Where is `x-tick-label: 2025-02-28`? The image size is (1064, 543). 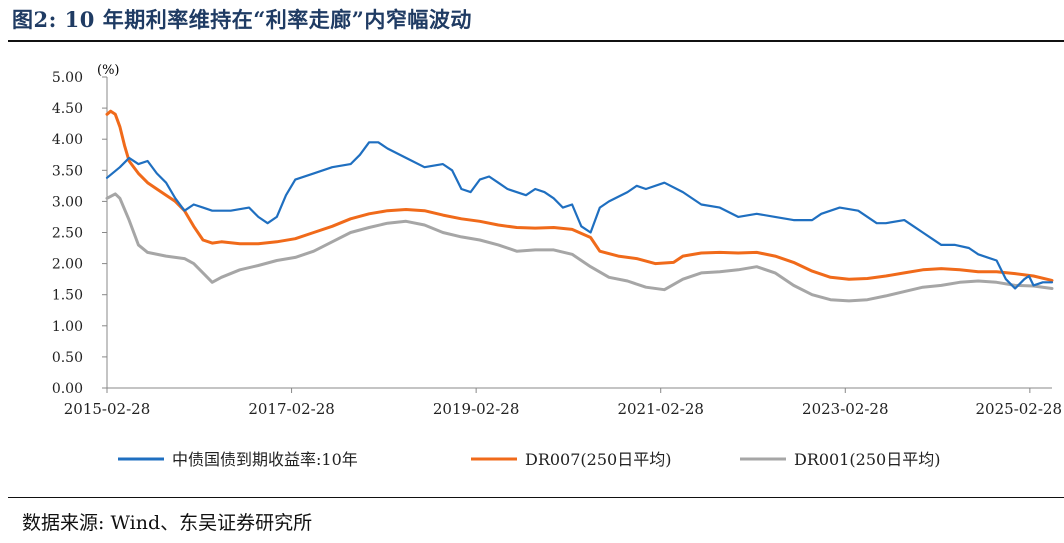
x-tick-label: 2025-02-28 is located at coordinates (1019, 409).